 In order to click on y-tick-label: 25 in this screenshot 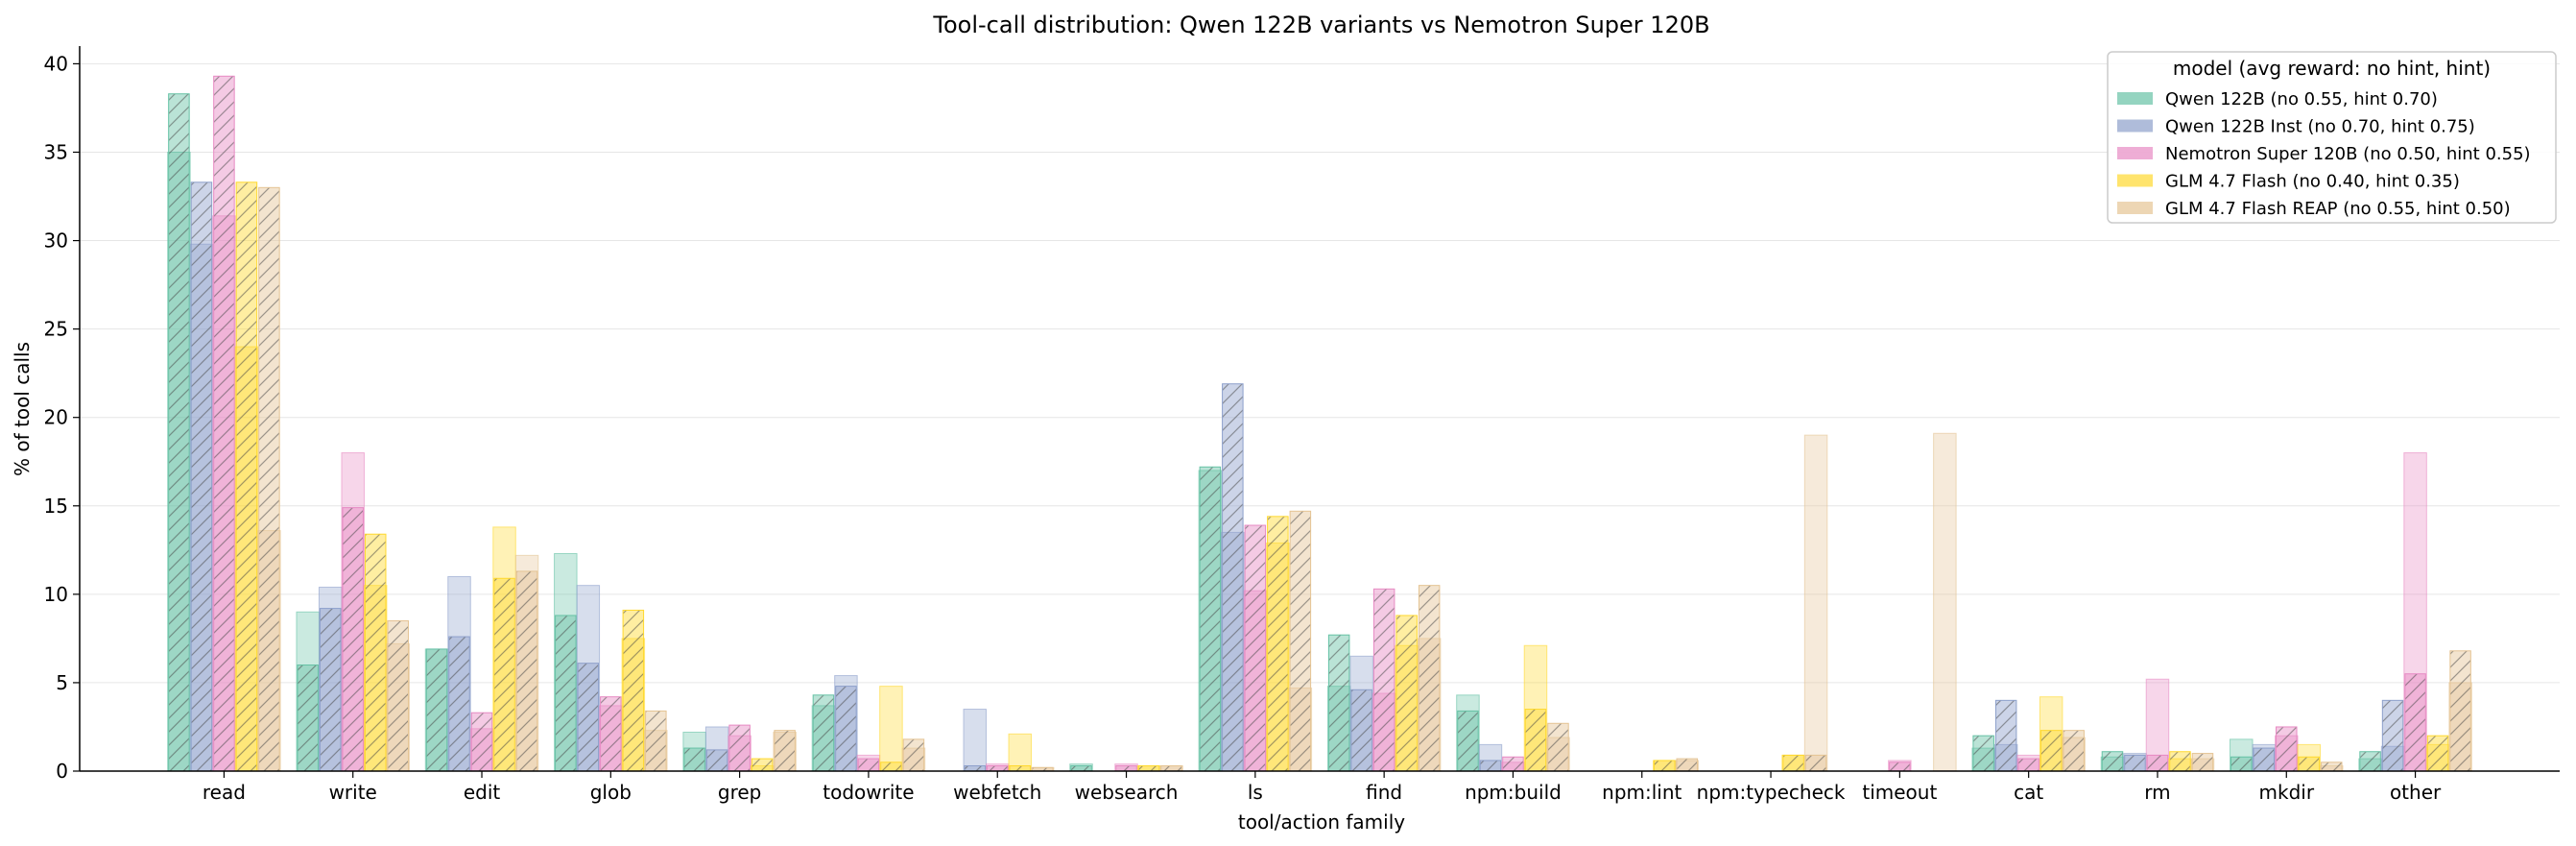, I will do `click(56, 329)`.